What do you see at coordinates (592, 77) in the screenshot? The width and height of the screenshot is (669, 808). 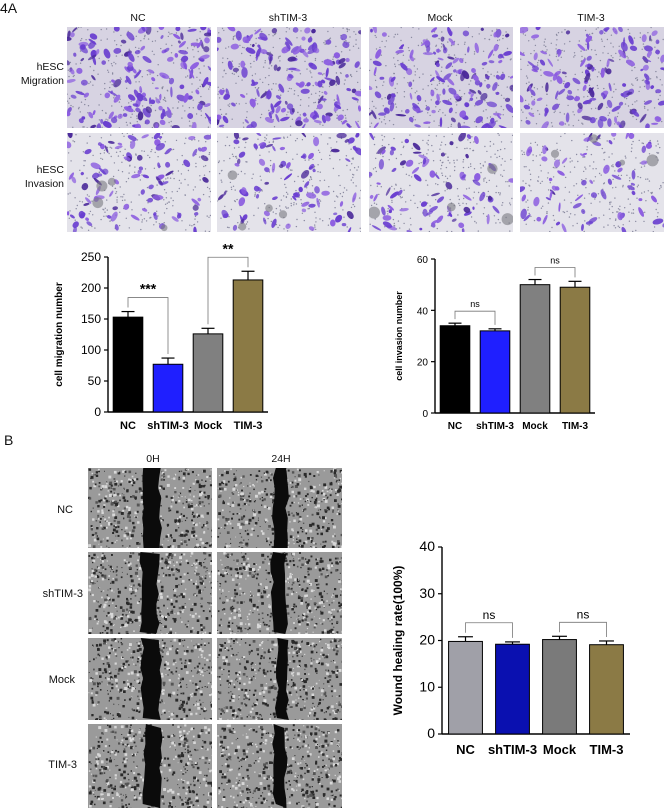 I see `micrograph-migration-tim3` at bounding box center [592, 77].